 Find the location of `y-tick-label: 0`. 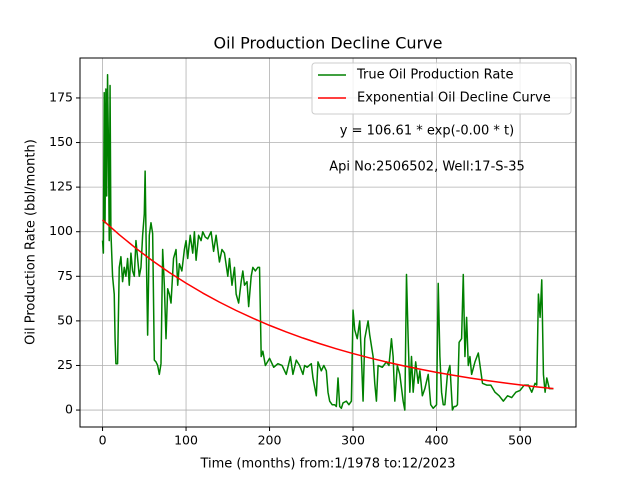

y-tick-label: 0 is located at coordinates (69, 409).